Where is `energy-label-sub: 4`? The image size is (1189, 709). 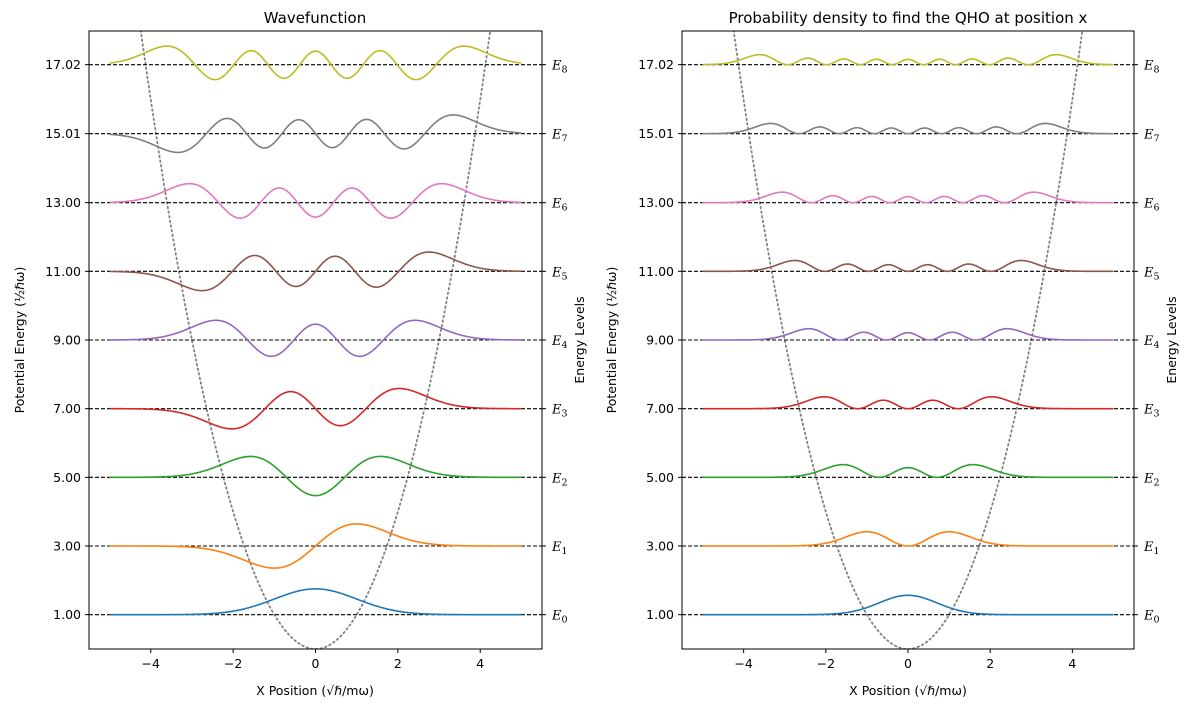 energy-label-sub: 4 is located at coordinates (1157, 345).